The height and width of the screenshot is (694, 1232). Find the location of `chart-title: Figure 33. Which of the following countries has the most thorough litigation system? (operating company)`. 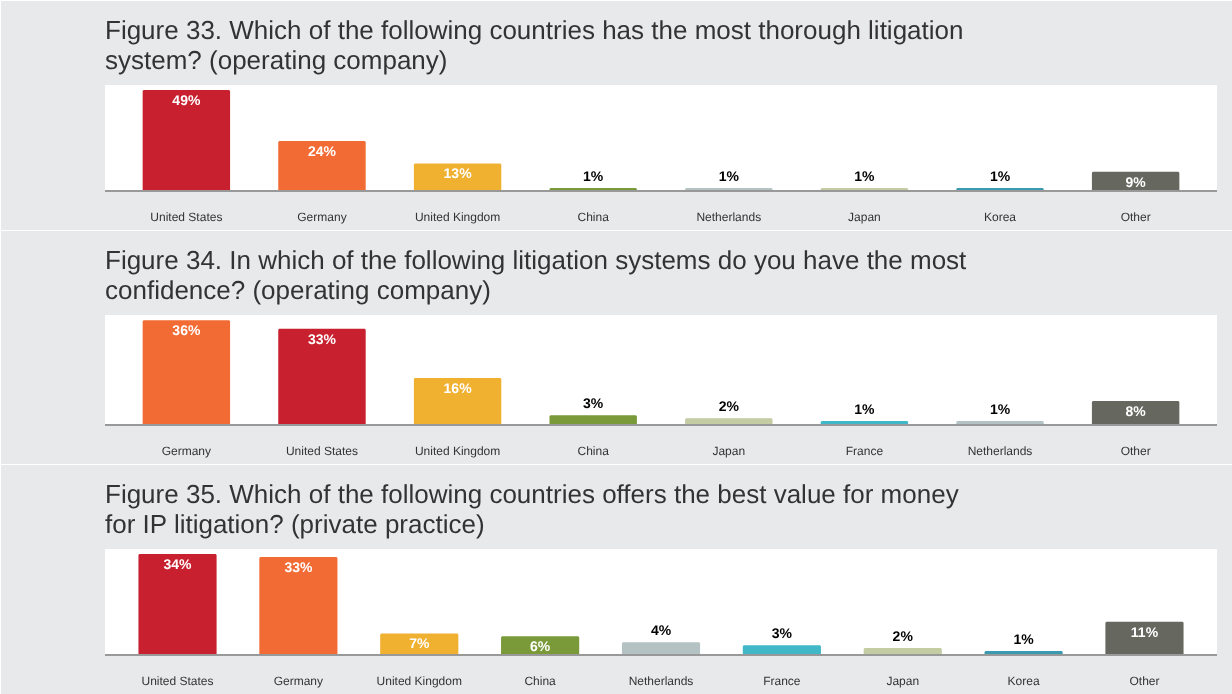

chart-title: Figure 33. Which of the following countries has the most thorough litigation system? (operating company) is located at coordinates (534, 45).